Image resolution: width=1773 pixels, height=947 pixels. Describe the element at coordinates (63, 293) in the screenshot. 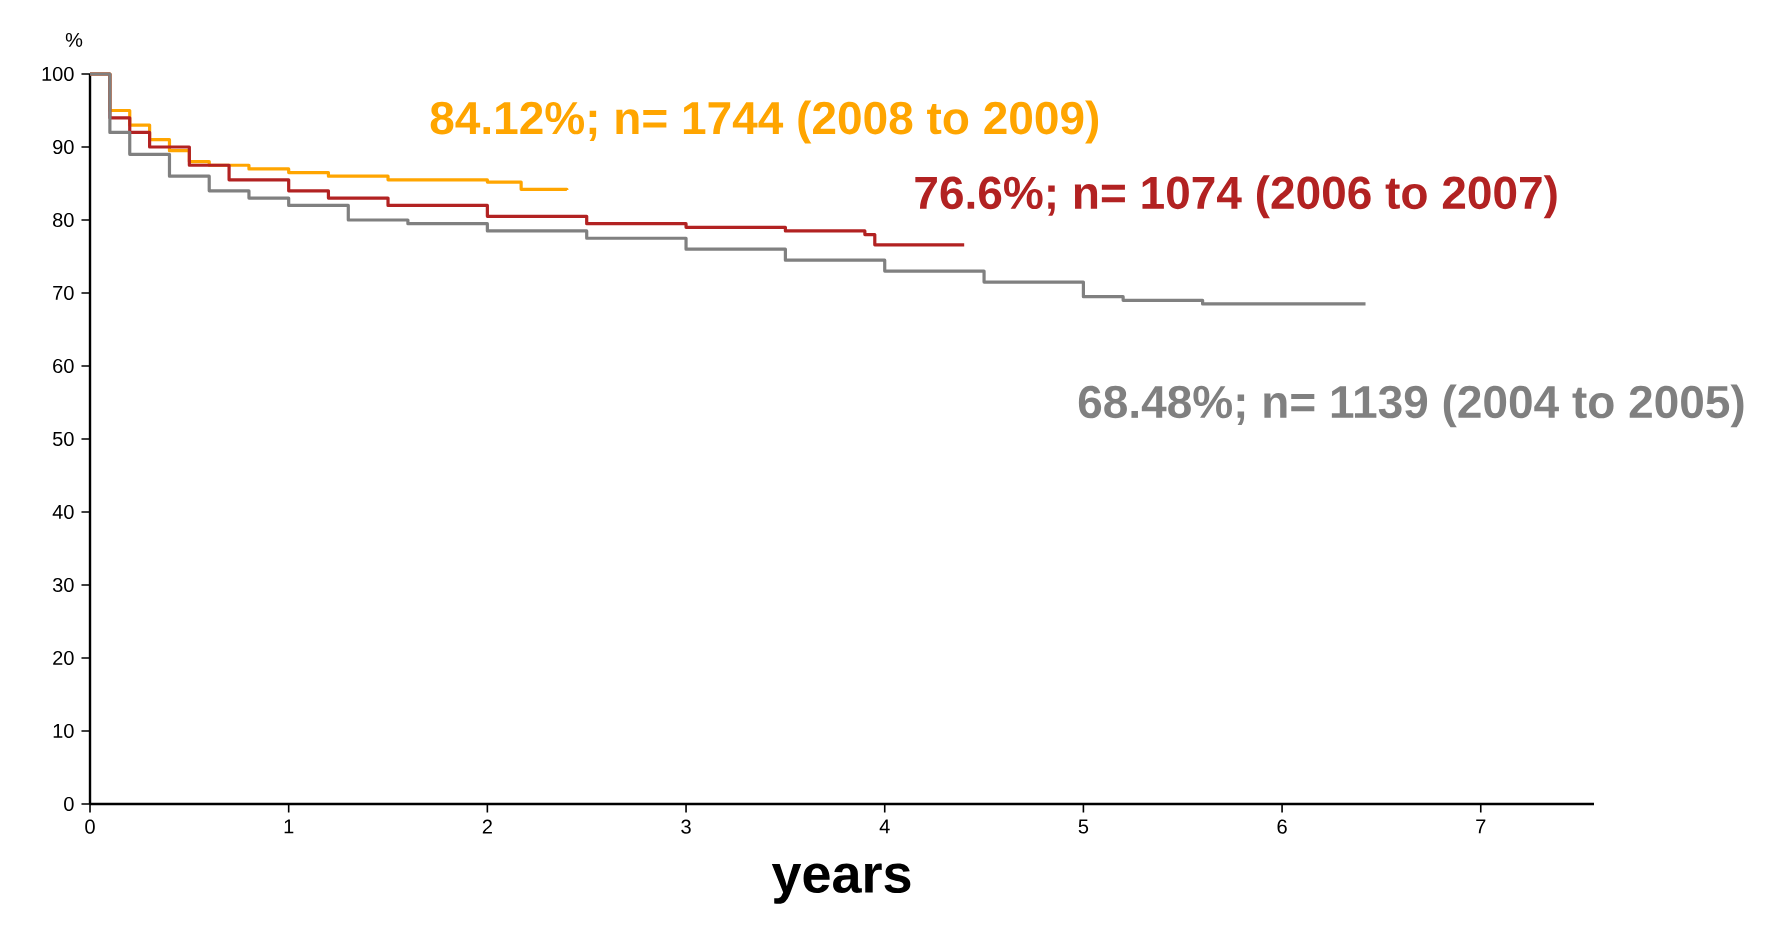

I see `y-tick-label: 70` at that location.